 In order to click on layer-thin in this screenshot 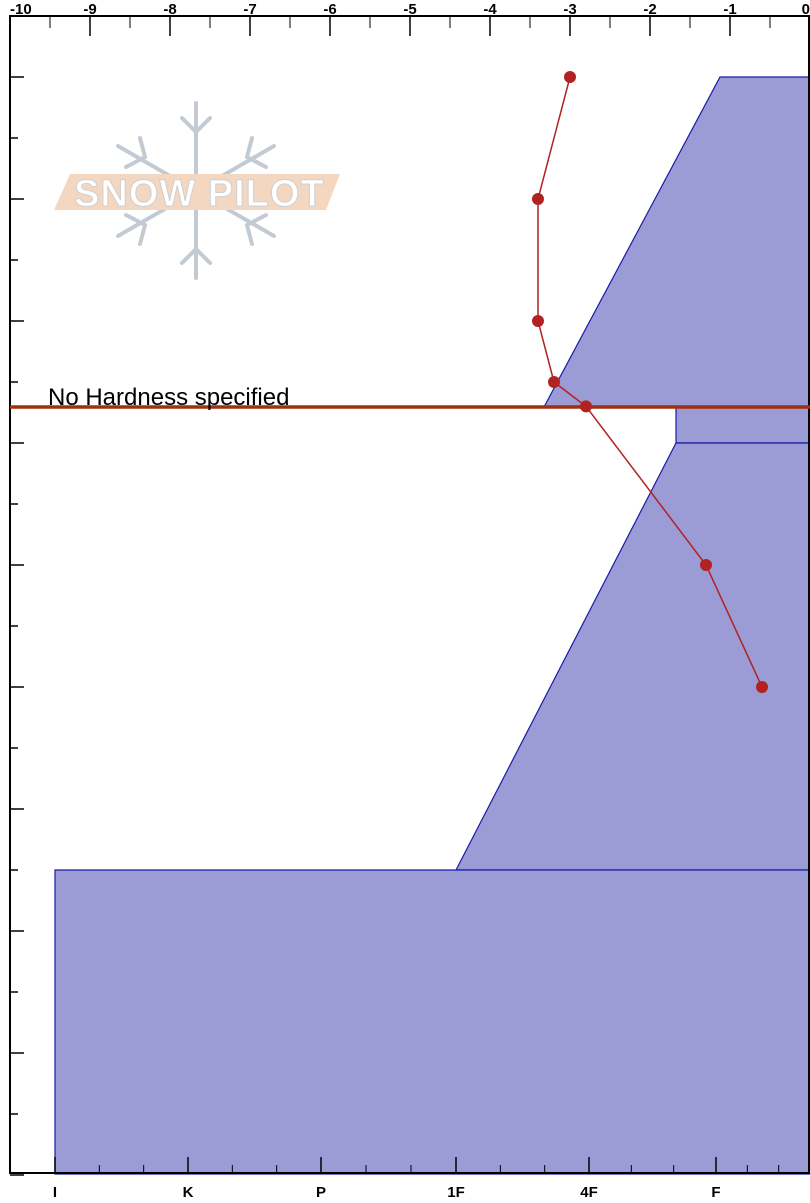, I will do `click(742, 425)`.